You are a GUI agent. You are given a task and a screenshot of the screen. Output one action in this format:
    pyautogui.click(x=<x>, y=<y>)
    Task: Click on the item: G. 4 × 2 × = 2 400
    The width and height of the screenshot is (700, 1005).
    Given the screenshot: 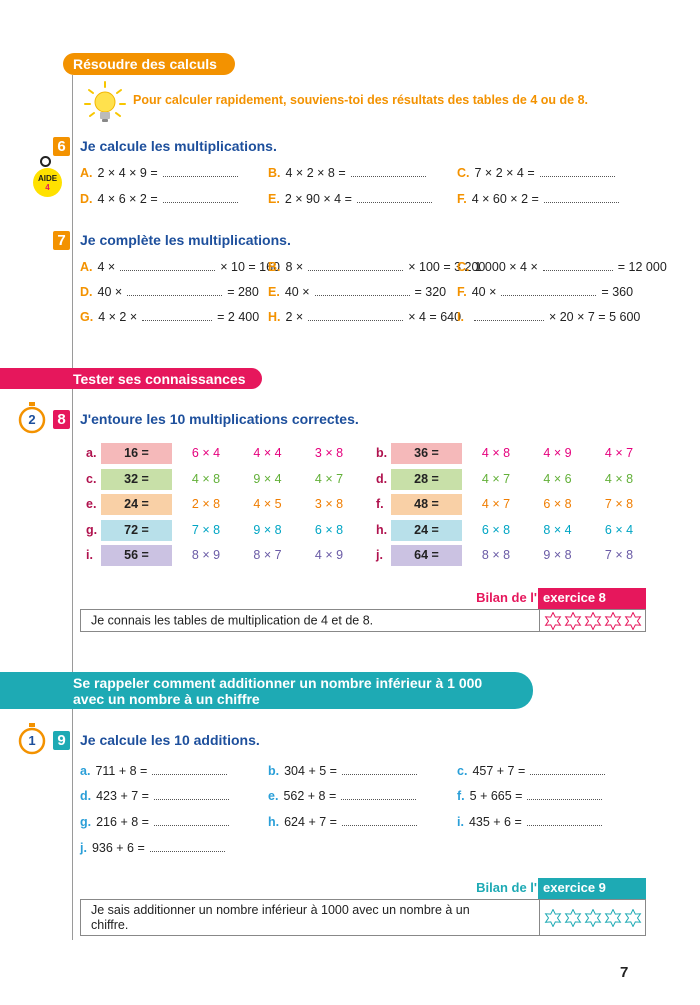 What is the action you would take?
    pyautogui.click(x=169, y=317)
    